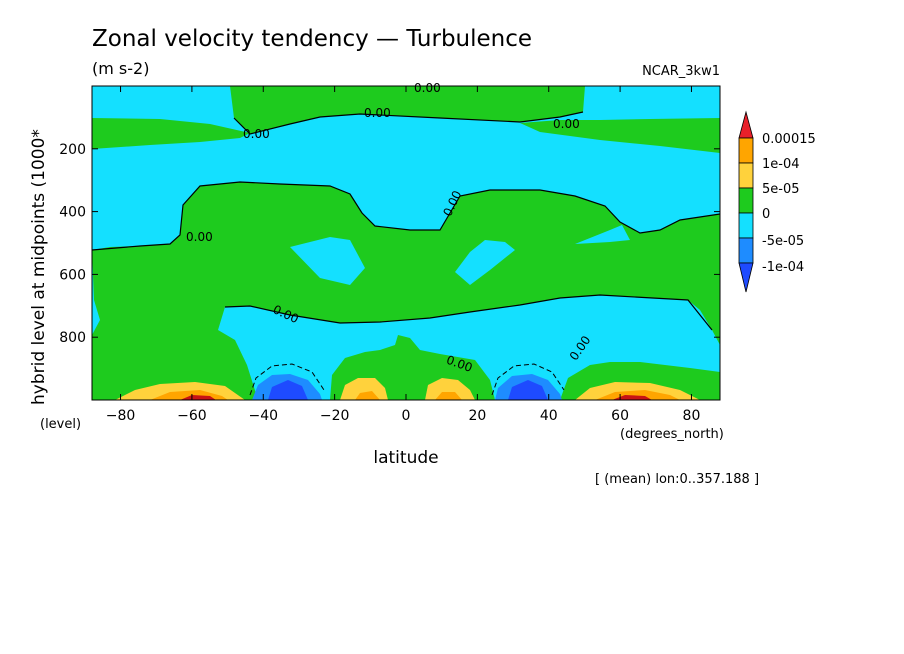  Describe the element at coordinates (677, 479) in the screenshot. I see `averaging-note: [ (mean) lon:0..357.188 ]` at that location.